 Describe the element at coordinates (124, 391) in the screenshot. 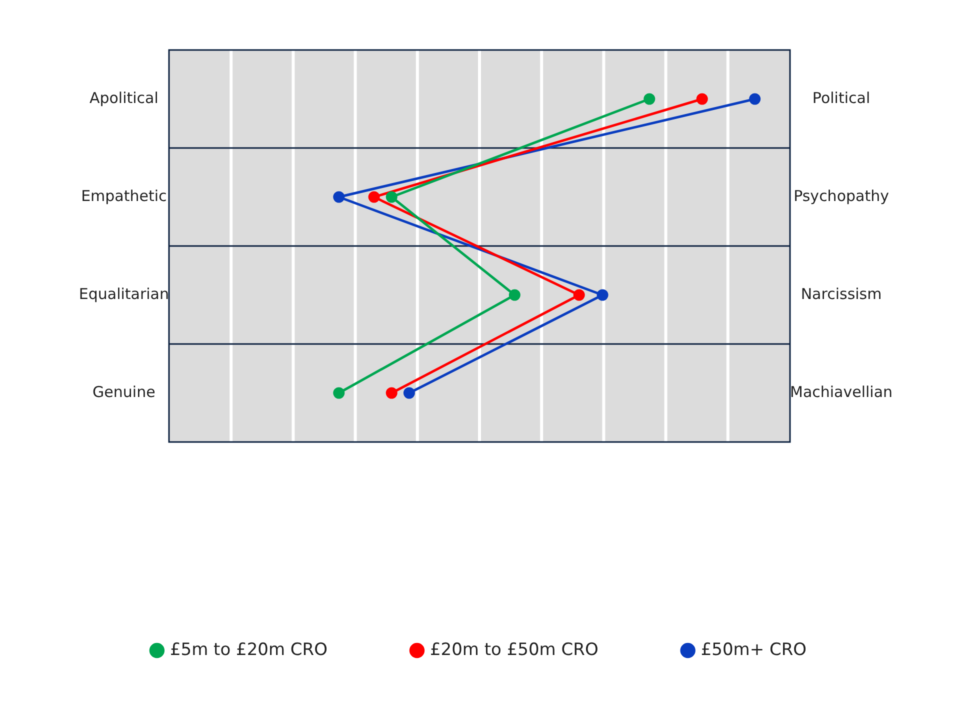

I see `y-tick-label: Genuine` at that location.